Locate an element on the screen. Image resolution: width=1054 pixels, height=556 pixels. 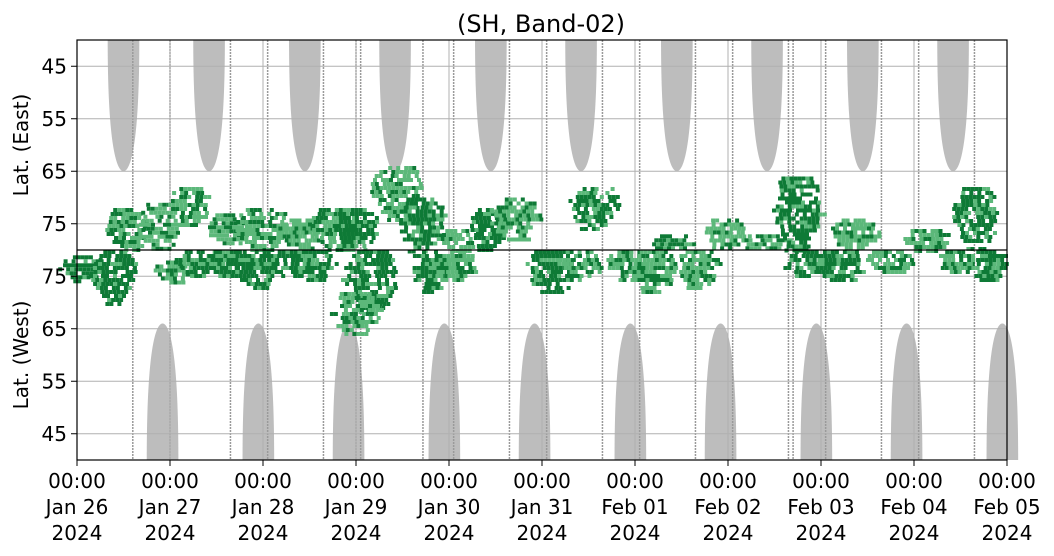
daylight-lobe-bottom is located at coordinates (816, 391).